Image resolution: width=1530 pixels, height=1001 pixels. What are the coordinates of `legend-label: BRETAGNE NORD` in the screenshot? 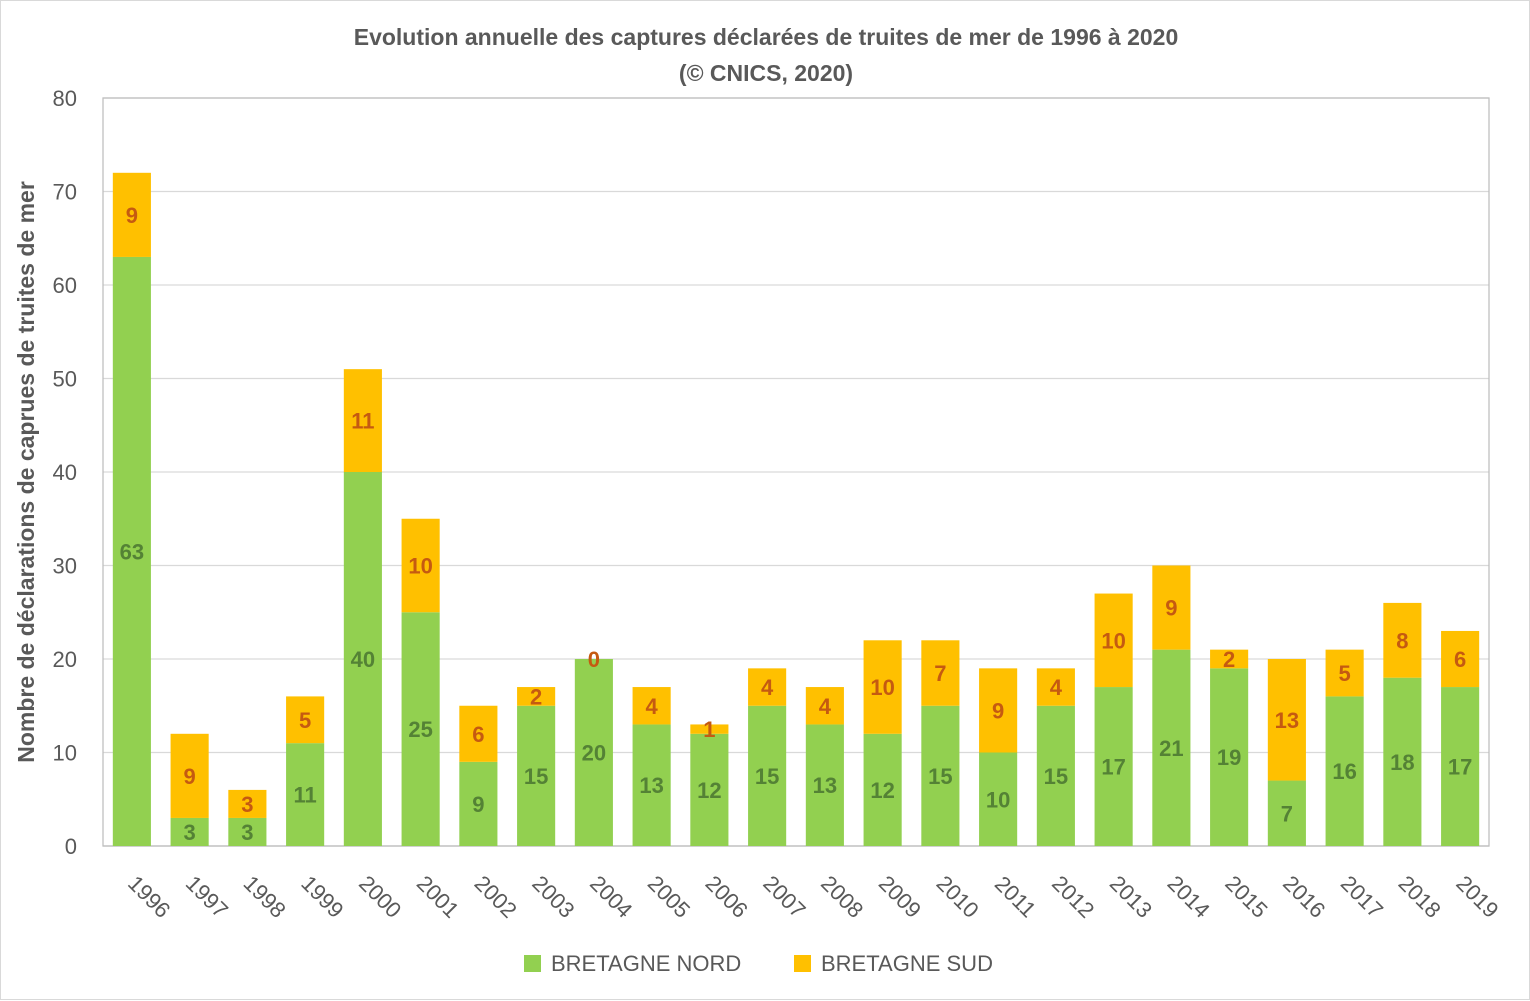 It's located at (646, 963).